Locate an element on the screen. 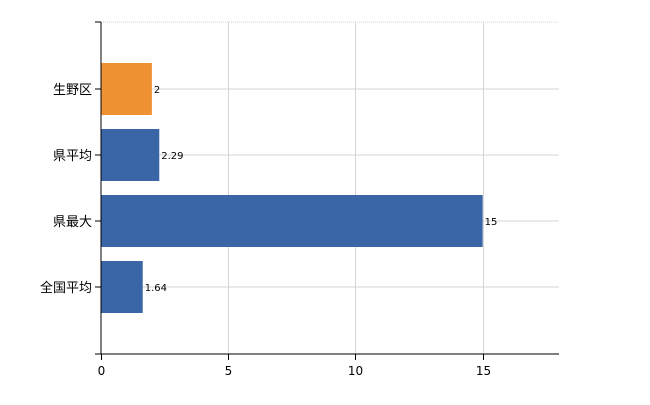 The image size is (650, 405). x-tick-label: 15 is located at coordinates (483, 371).